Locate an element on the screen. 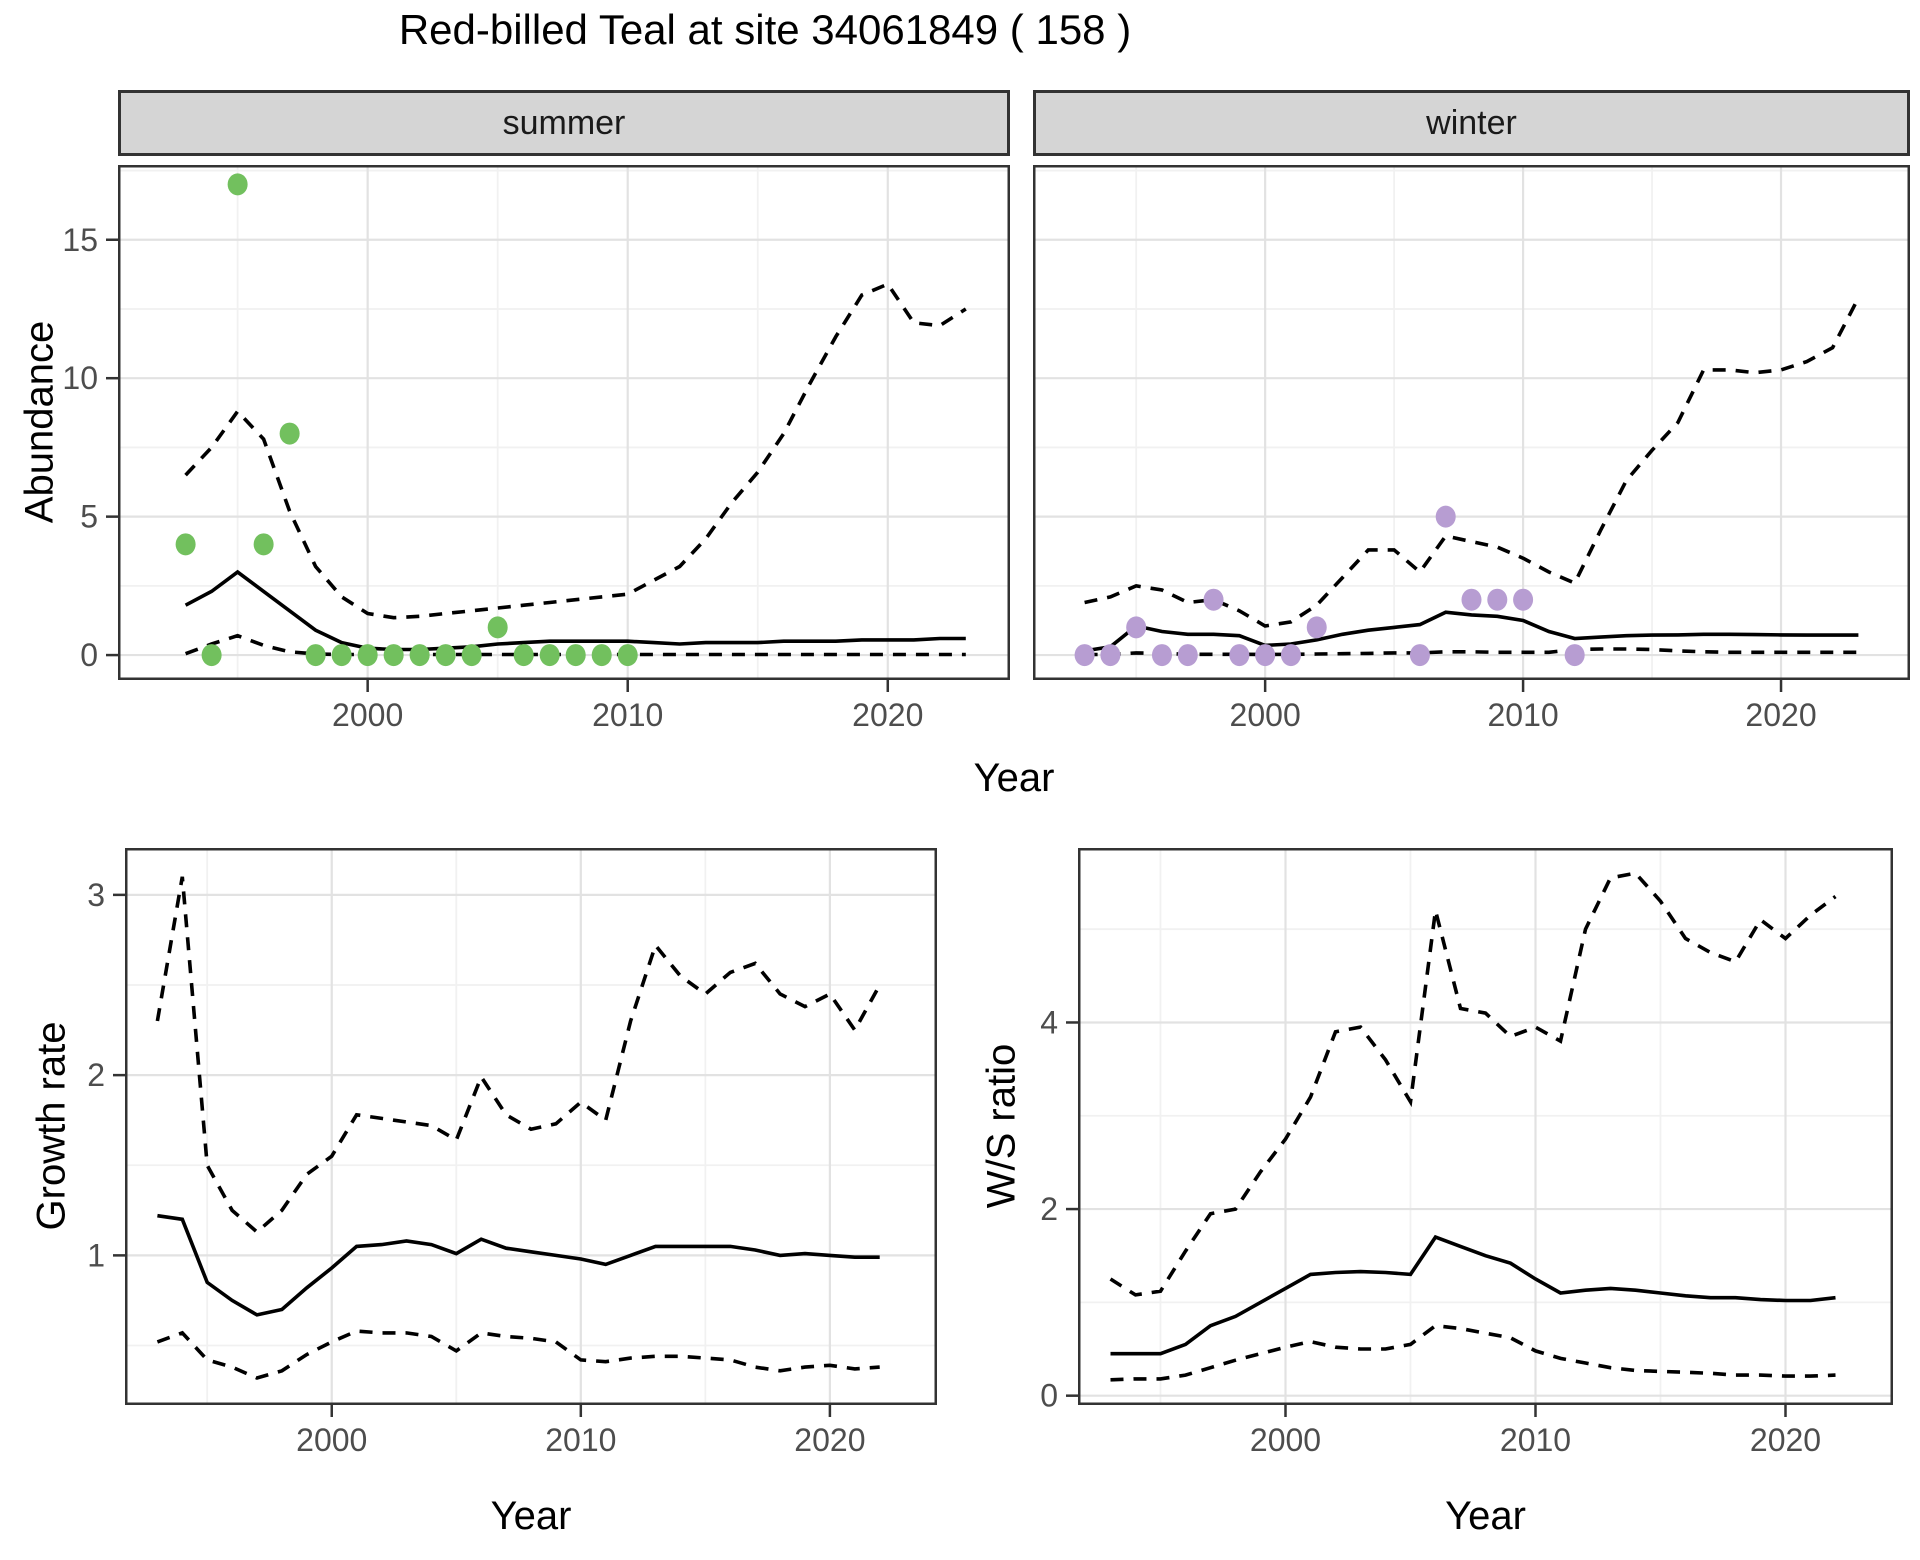 This screenshot has height=1560, width=1920. facet-strip-summer-label: summer is located at coordinates (564, 122).